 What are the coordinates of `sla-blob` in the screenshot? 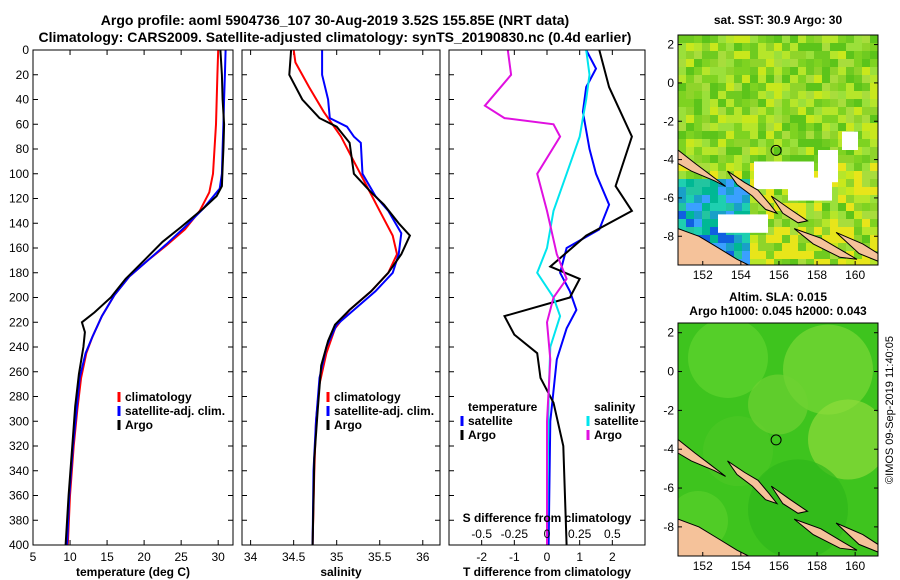 It's located at (778, 404).